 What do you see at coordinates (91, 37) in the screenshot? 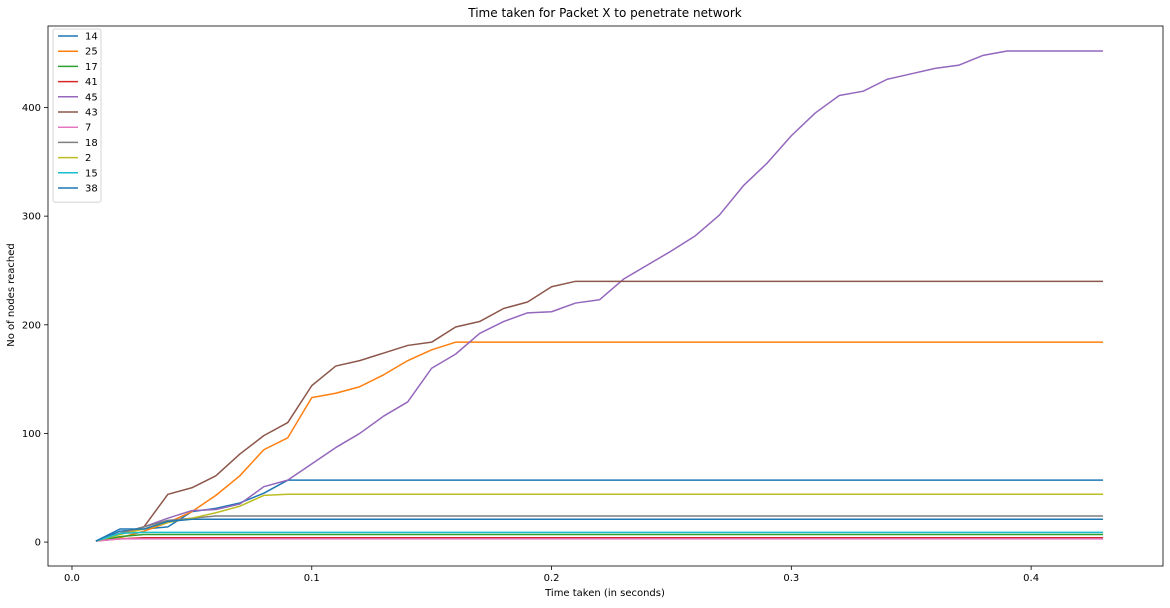
I see `legend-label-14: 14` at bounding box center [91, 37].